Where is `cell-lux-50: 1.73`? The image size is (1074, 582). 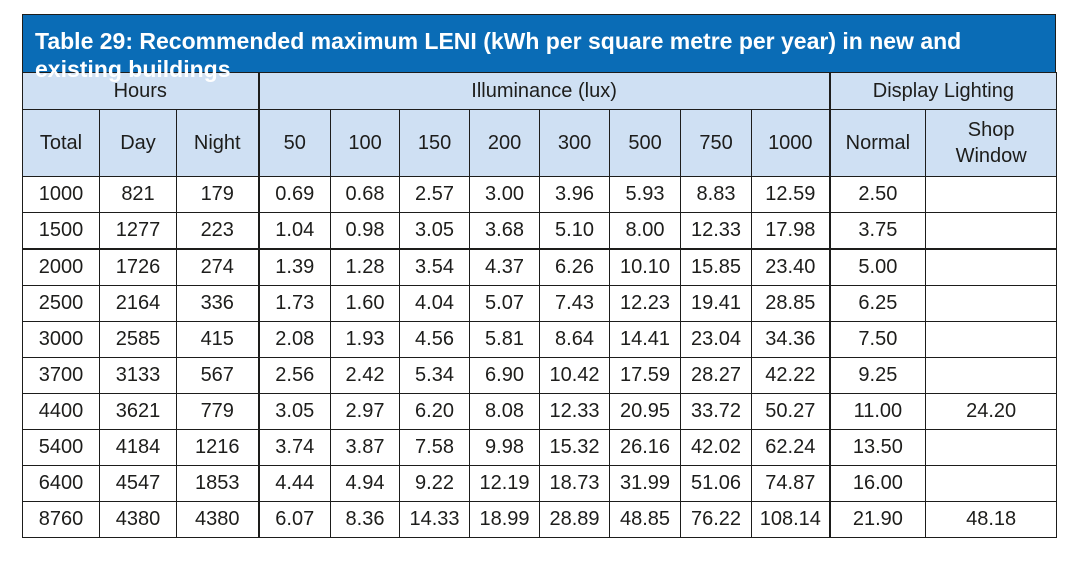
cell-lux-50: 1.73 is located at coordinates (295, 303).